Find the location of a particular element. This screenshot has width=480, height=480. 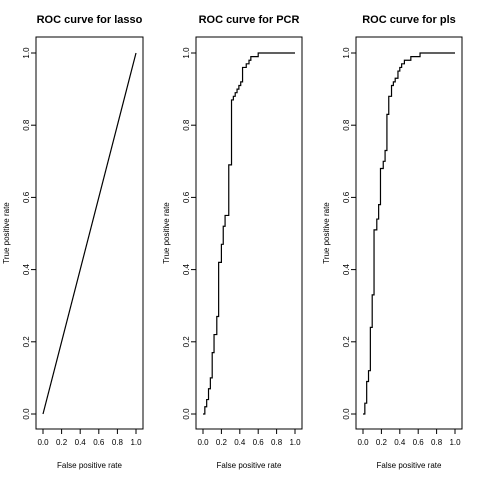

roc-curve-lasso is located at coordinates (89, 233).